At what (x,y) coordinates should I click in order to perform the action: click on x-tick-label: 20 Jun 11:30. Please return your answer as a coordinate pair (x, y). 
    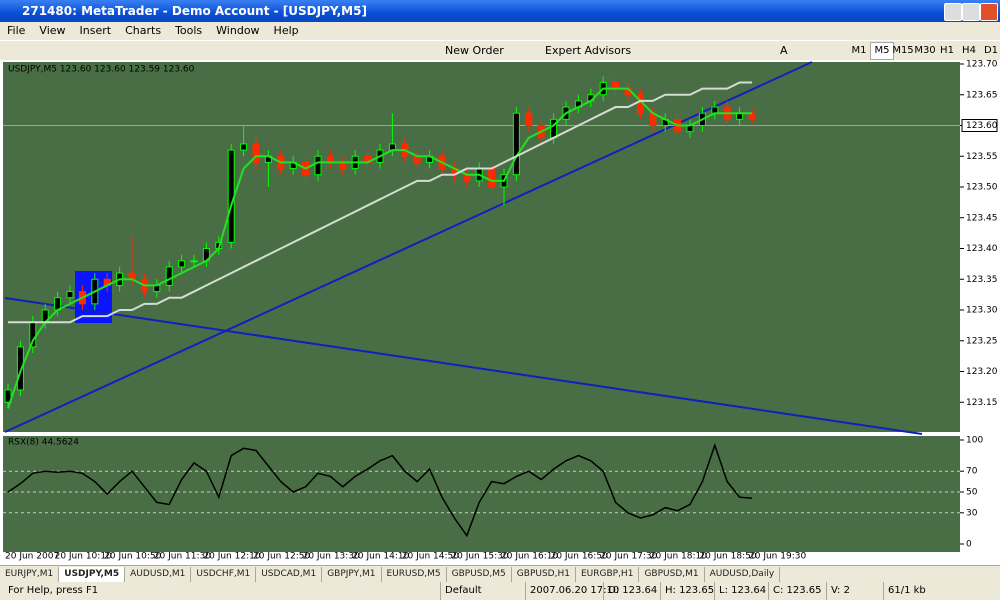
    Looking at the image, I should click on (182, 557).